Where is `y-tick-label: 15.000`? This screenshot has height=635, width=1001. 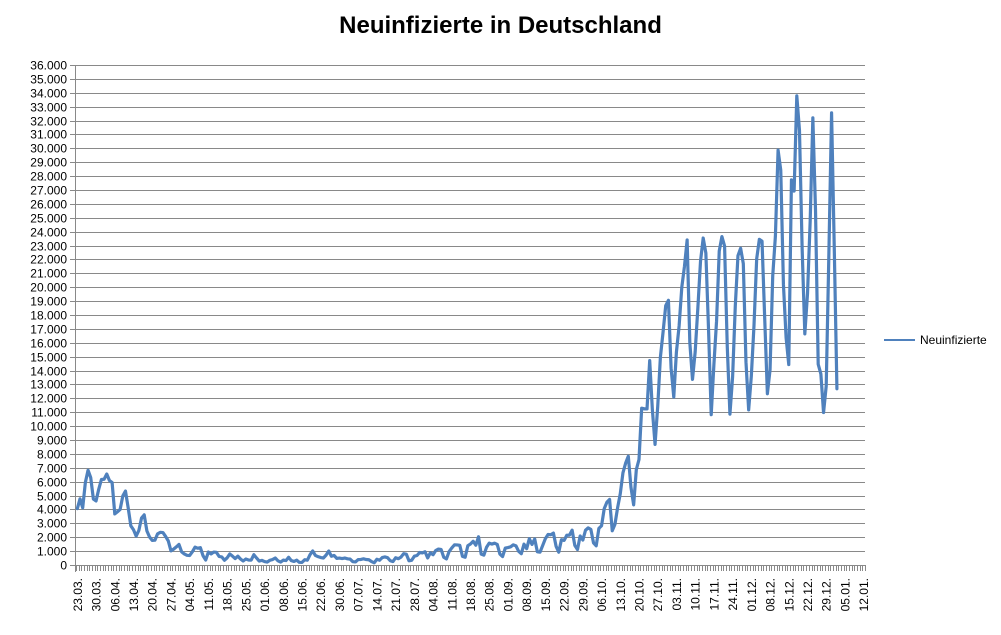
y-tick-label: 15.000 is located at coordinates (48, 358).